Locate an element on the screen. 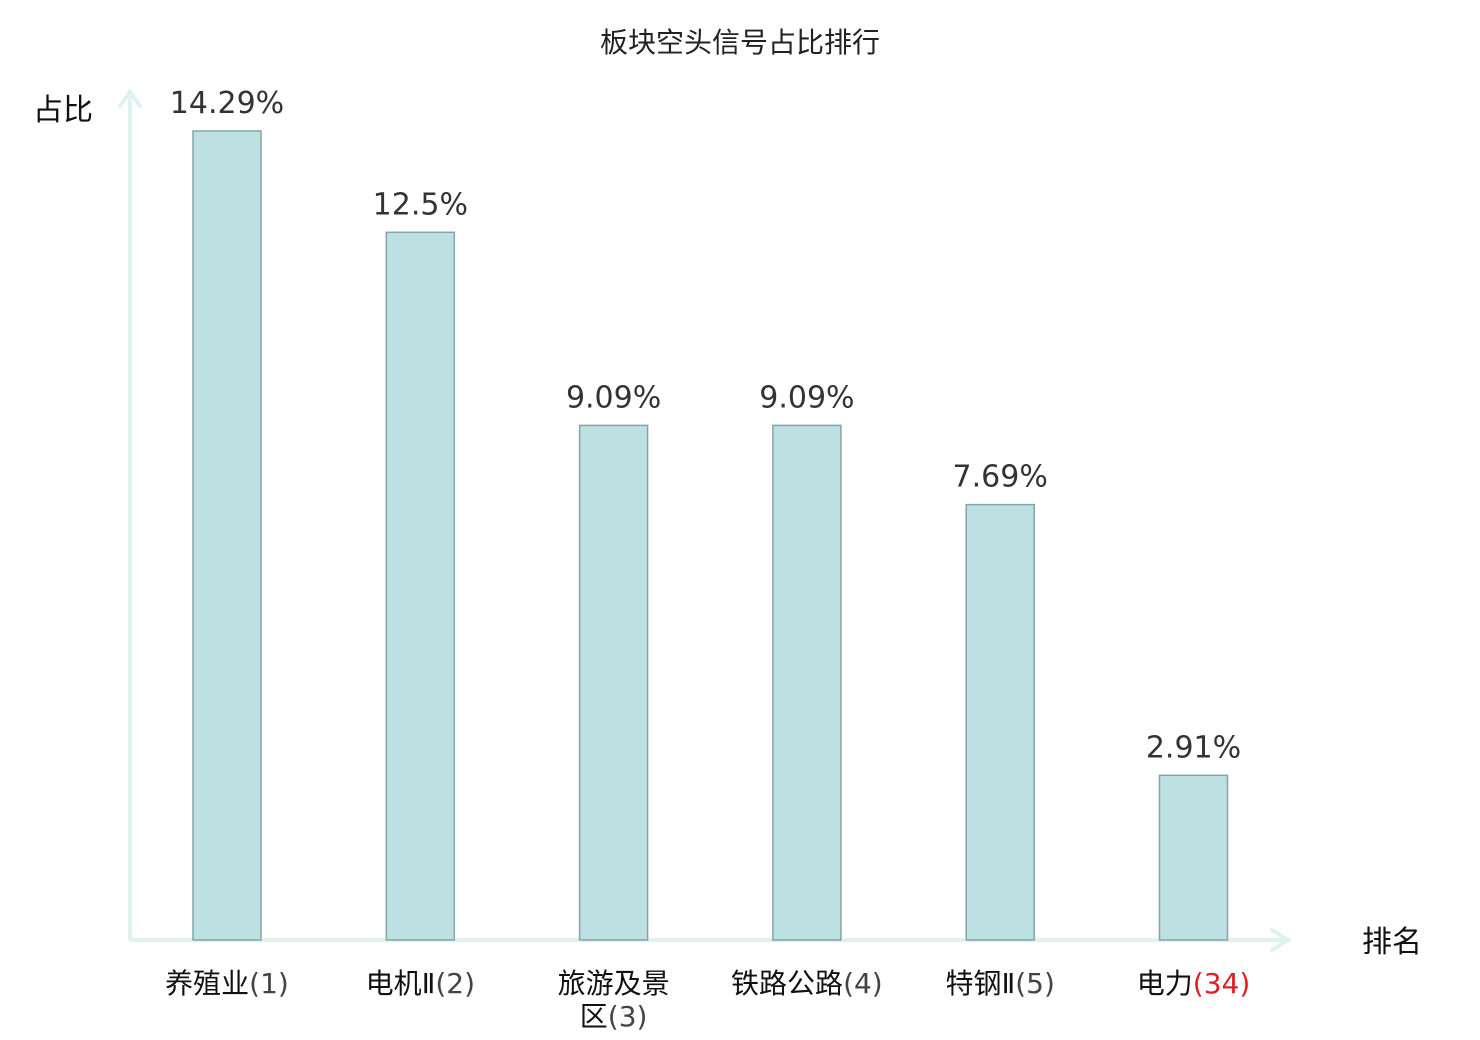 The image size is (1480, 1040). y-axis-label: 占比 is located at coordinates (63, 110).